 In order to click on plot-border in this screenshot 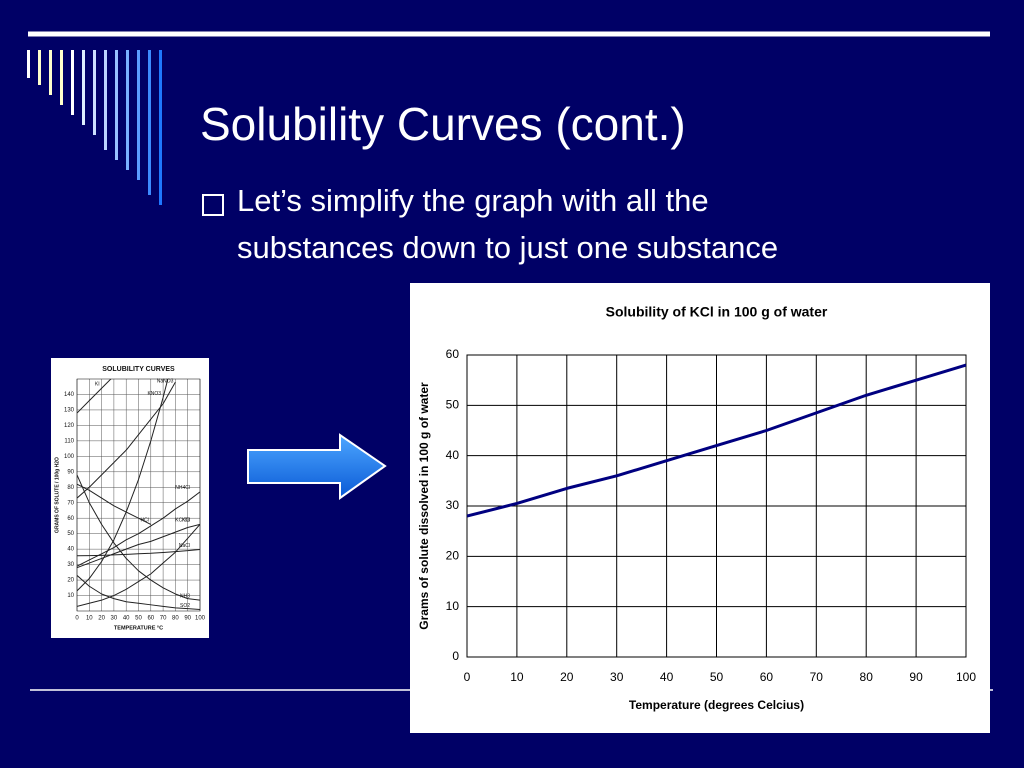, I will do `click(138, 495)`.